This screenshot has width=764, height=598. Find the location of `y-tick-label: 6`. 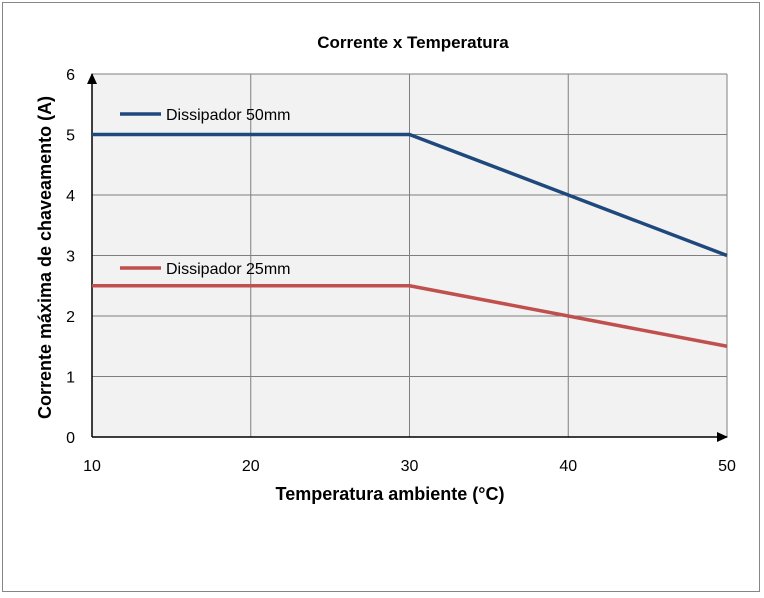

y-tick-label: 6 is located at coordinates (70, 75).